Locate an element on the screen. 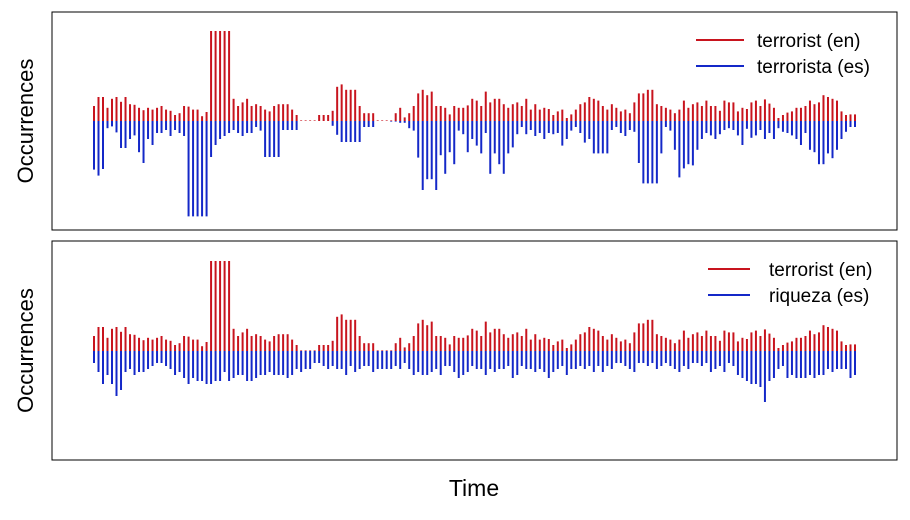  legend-label-2: riqueza (es) is located at coordinates (819, 296).